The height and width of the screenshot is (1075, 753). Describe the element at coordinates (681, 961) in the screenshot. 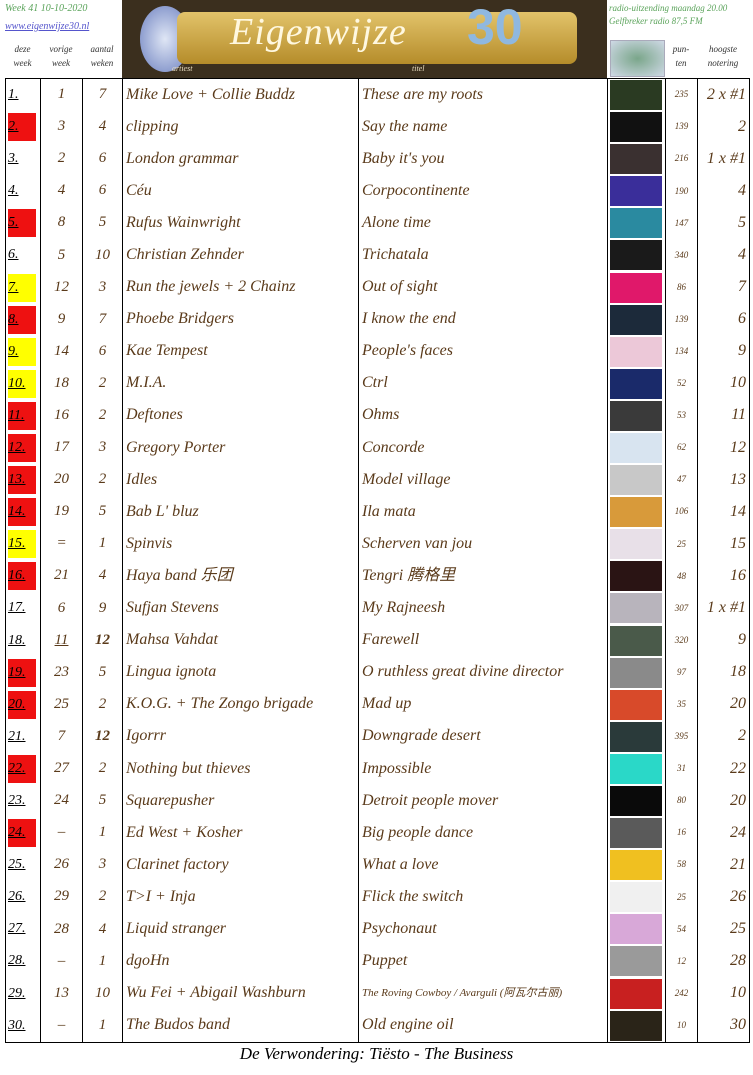

I see `points: 12` at that location.